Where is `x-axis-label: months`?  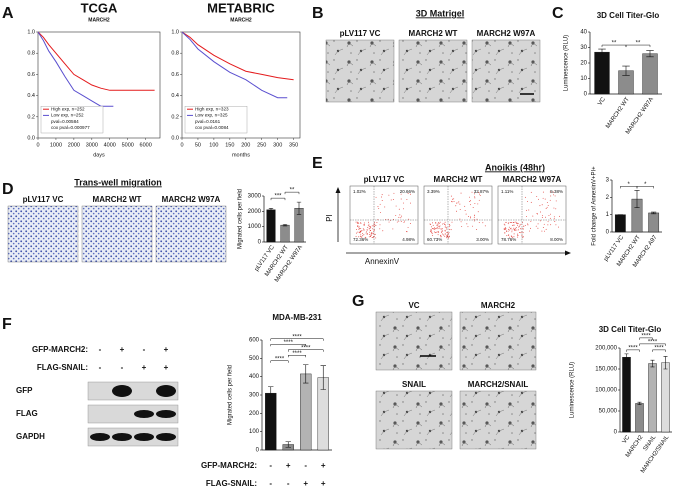 x-axis-label: months is located at coordinates (241, 155).